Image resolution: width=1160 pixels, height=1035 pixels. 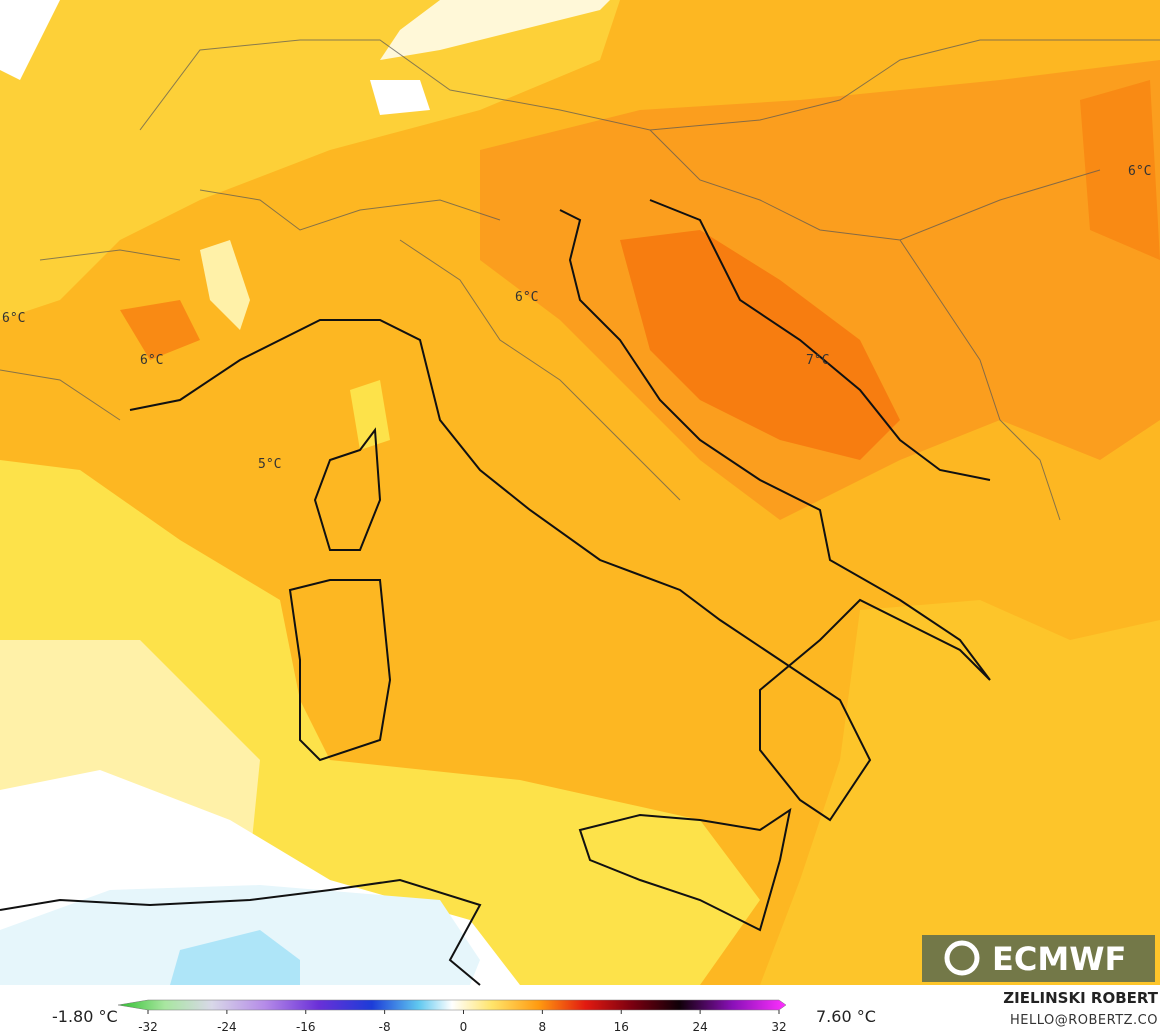 I want to click on credit-email: HELLO@ROBERTZ.CO, so click(x=1084, y=1020).